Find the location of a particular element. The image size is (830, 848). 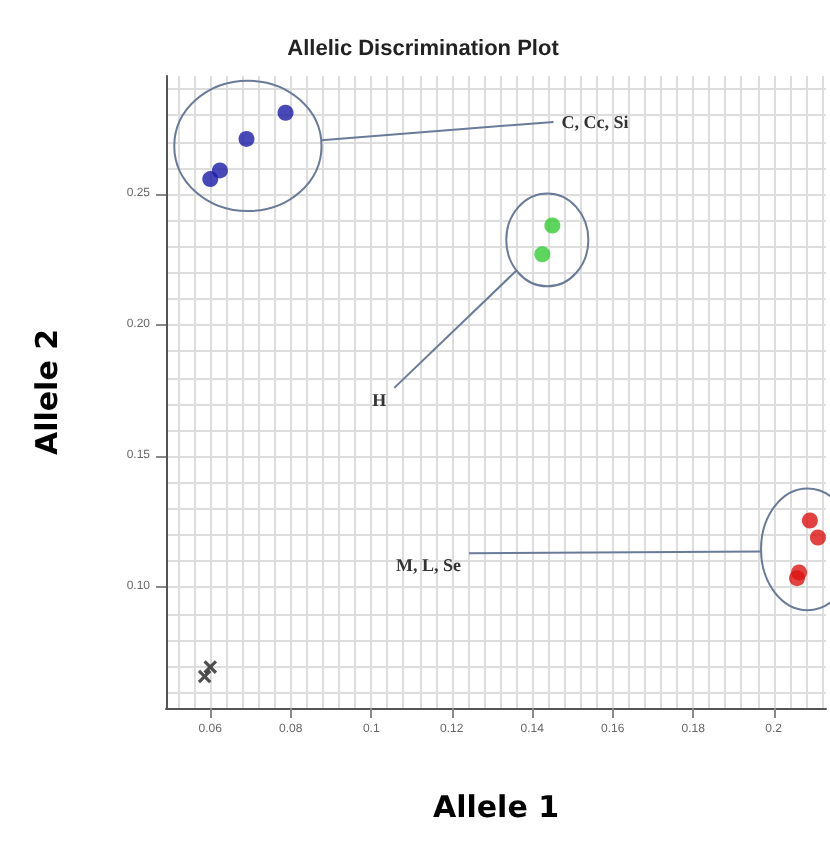

y-axis-title: Allele 2 is located at coordinates (47, 392).